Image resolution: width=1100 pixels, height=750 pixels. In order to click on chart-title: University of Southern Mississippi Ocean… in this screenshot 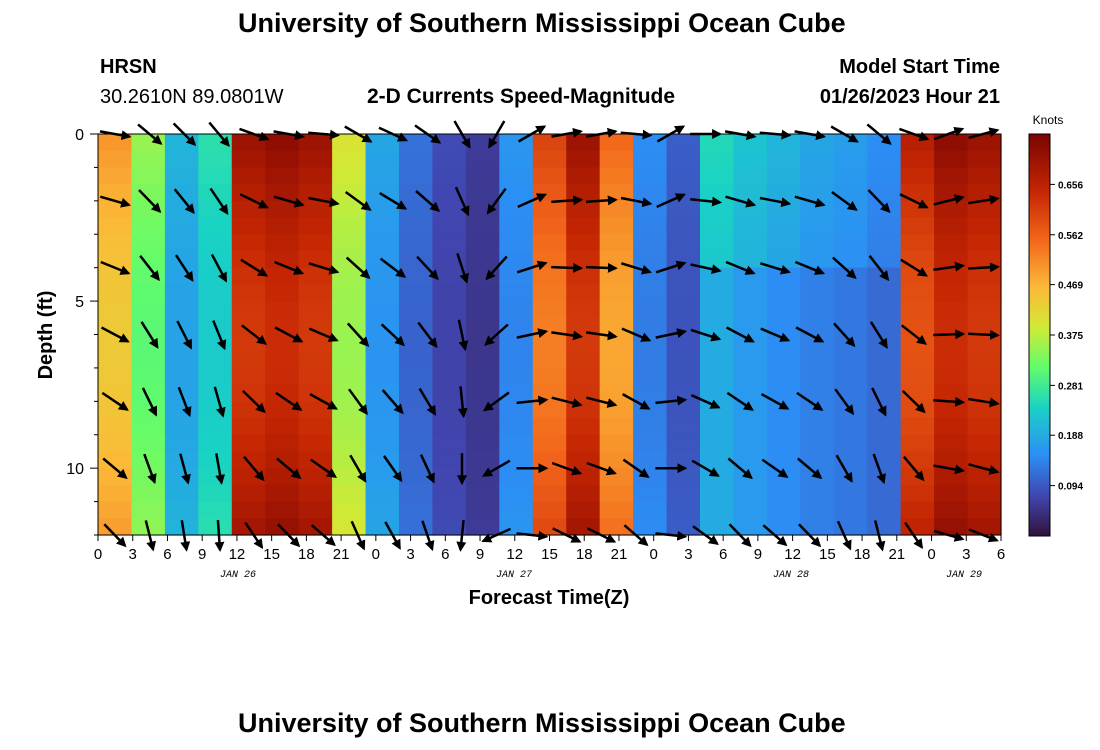, I will do `click(542, 23)`.